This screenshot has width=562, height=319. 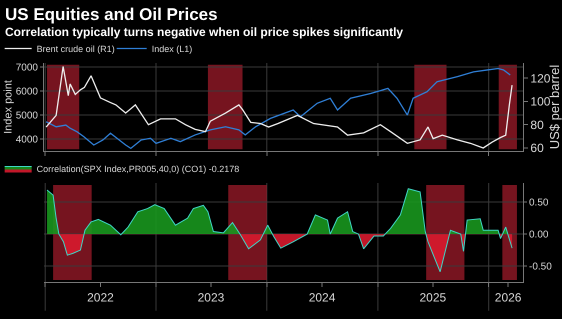 What do you see at coordinates (537, 125) in the screenshot?
I see `y2-tick-label: 80` at bounding box center [537, 125].